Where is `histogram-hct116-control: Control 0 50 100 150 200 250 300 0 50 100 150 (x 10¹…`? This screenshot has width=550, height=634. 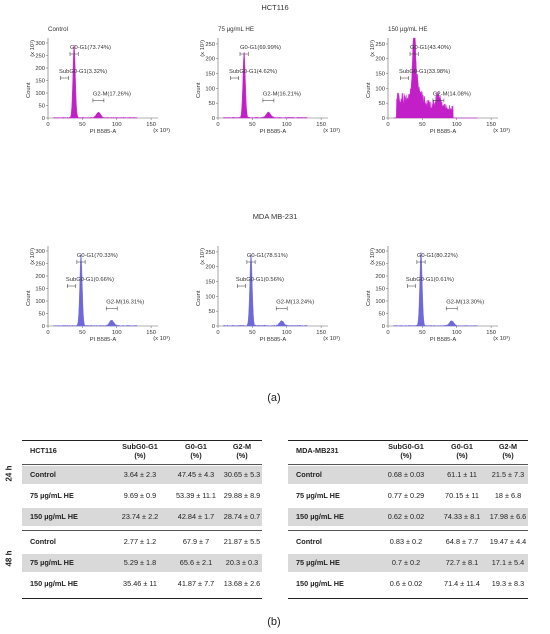 histogram-hct116-control: Control 0 50 100 150 200 250 300 0 50 100 150 (x 10¹… is located at coordinates (97, 81).